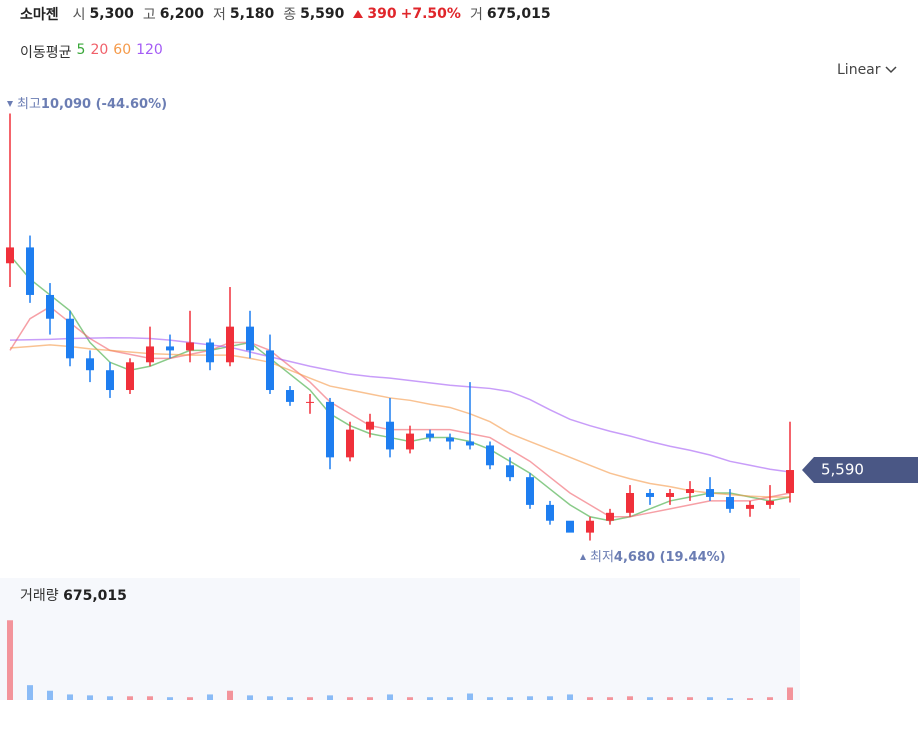  I want to click on scale-mode-label: Linear, so click(859, 70).